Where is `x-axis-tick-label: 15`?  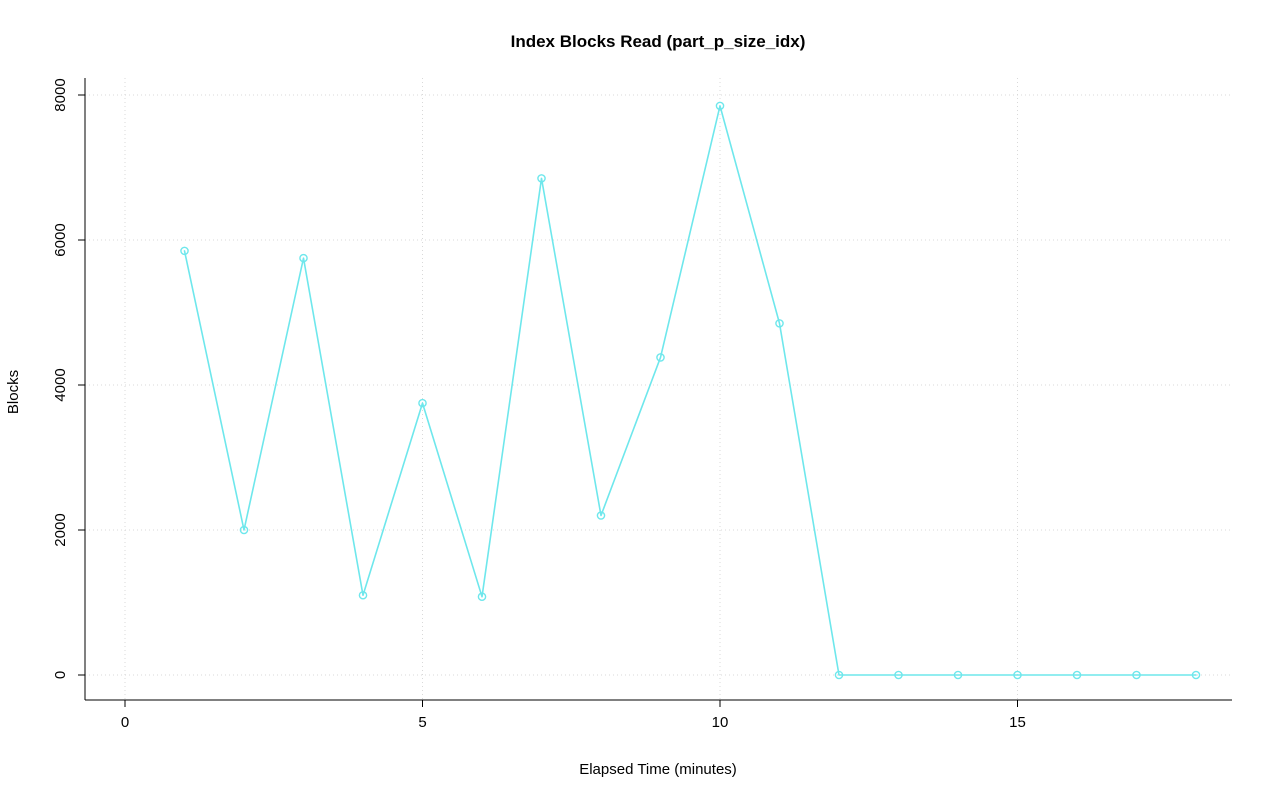 x-axis-tick-label: 15 is located at coordinates (1017, 722).